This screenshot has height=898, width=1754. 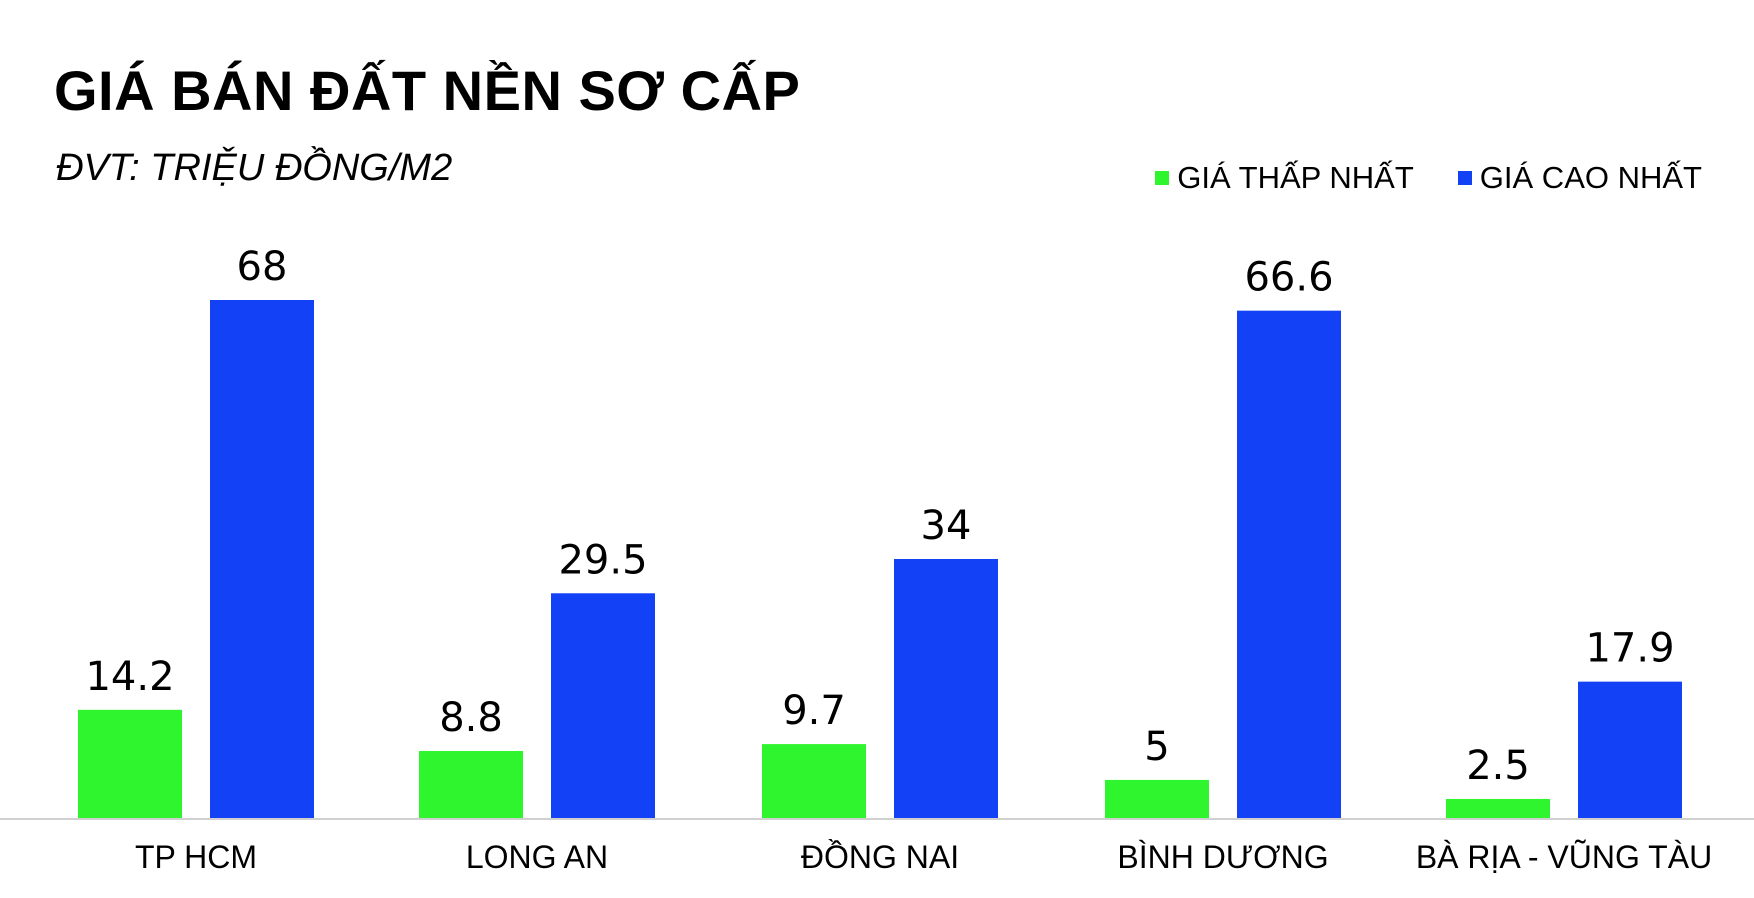 What do you see at coordinates (262, 267) in the screenshot?
I see `data-label-max-0: 68` at bounding box center [262, 267].